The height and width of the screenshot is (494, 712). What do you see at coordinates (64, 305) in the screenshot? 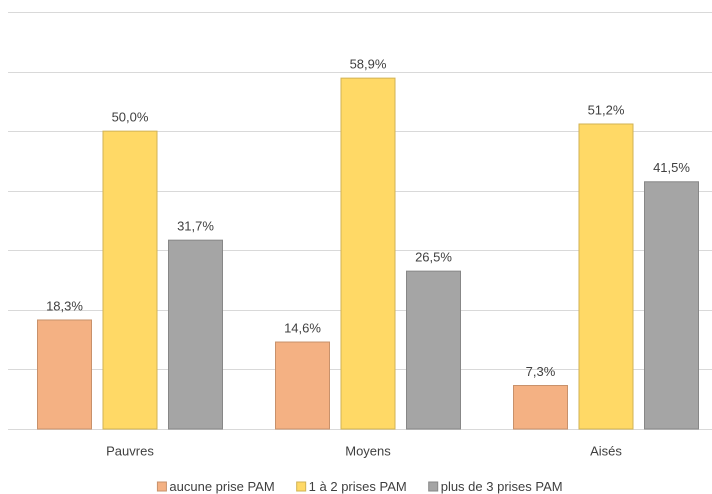
I see `data-label: 18,3%` at bounding box center [64, 305].